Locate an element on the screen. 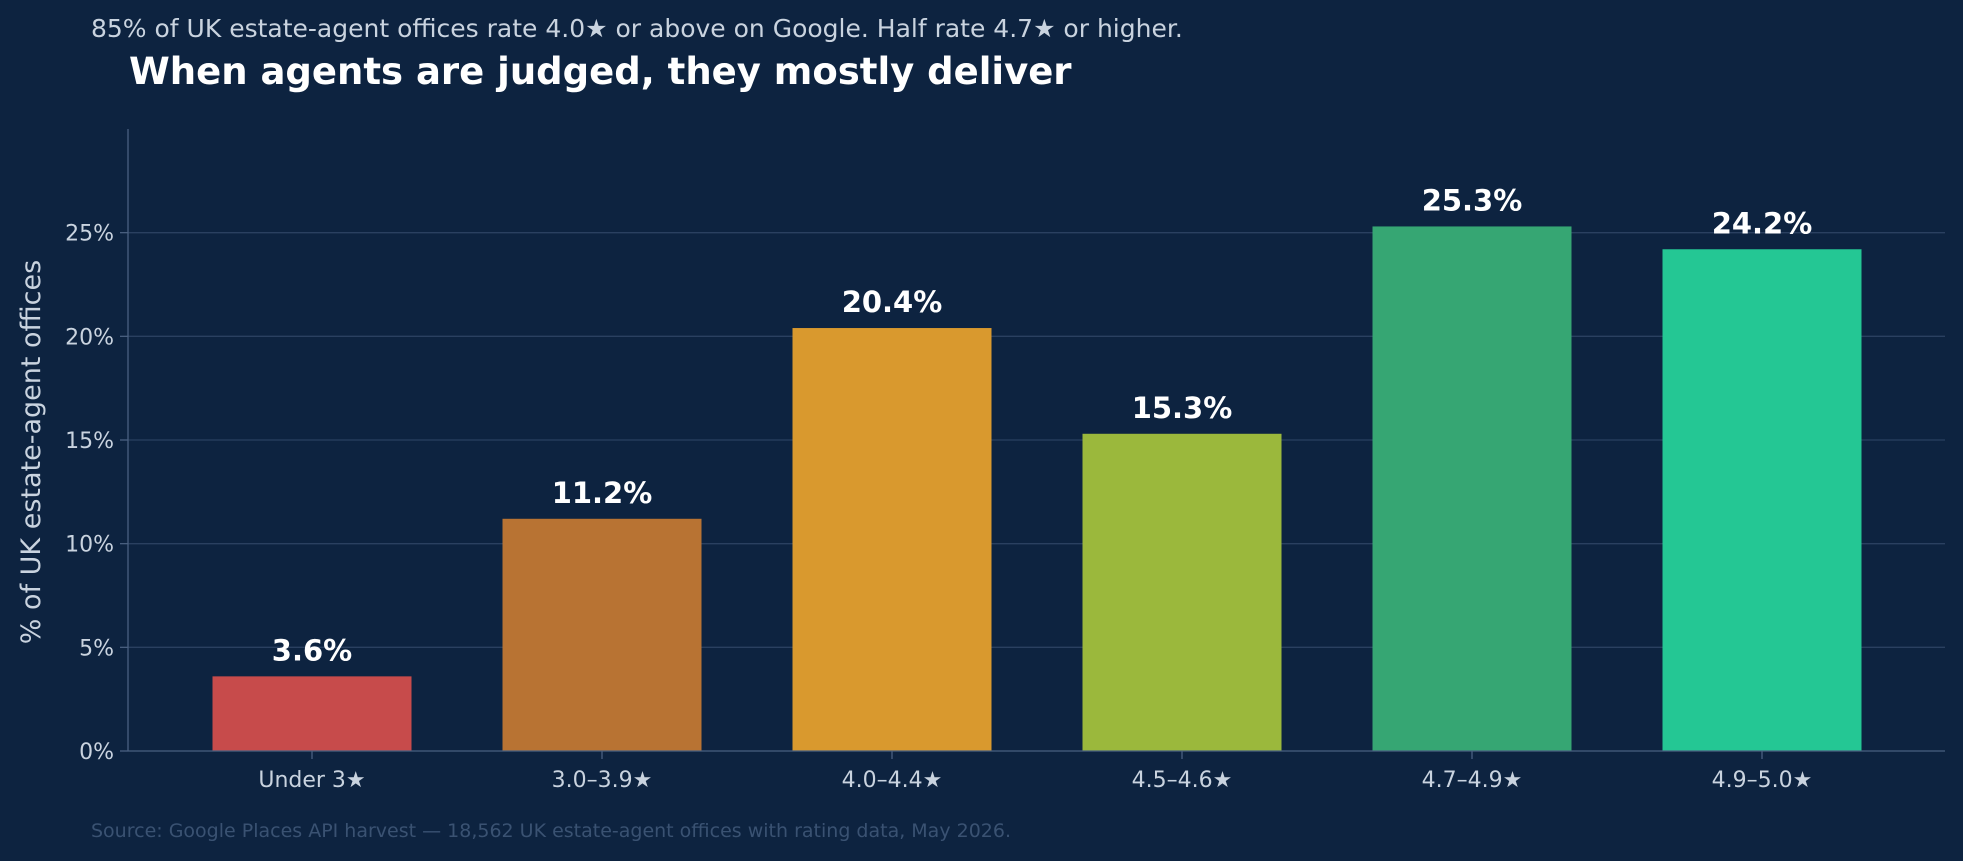 This screenshot has width=1963, height=861. data-label: 3.6% is located at coordinates (312, 650).